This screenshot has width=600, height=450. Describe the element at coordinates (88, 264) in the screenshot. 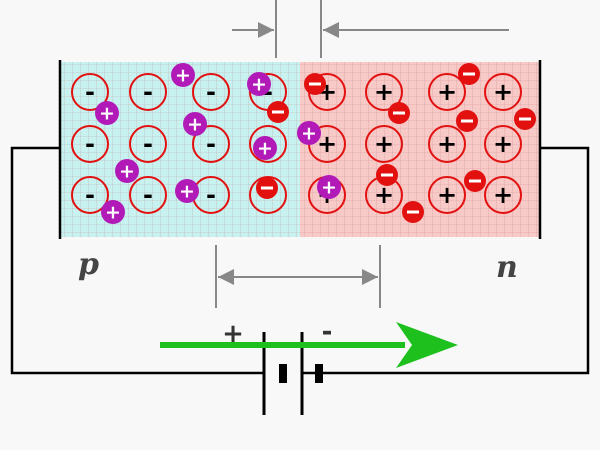

I see `p-region-label: p` at that location.